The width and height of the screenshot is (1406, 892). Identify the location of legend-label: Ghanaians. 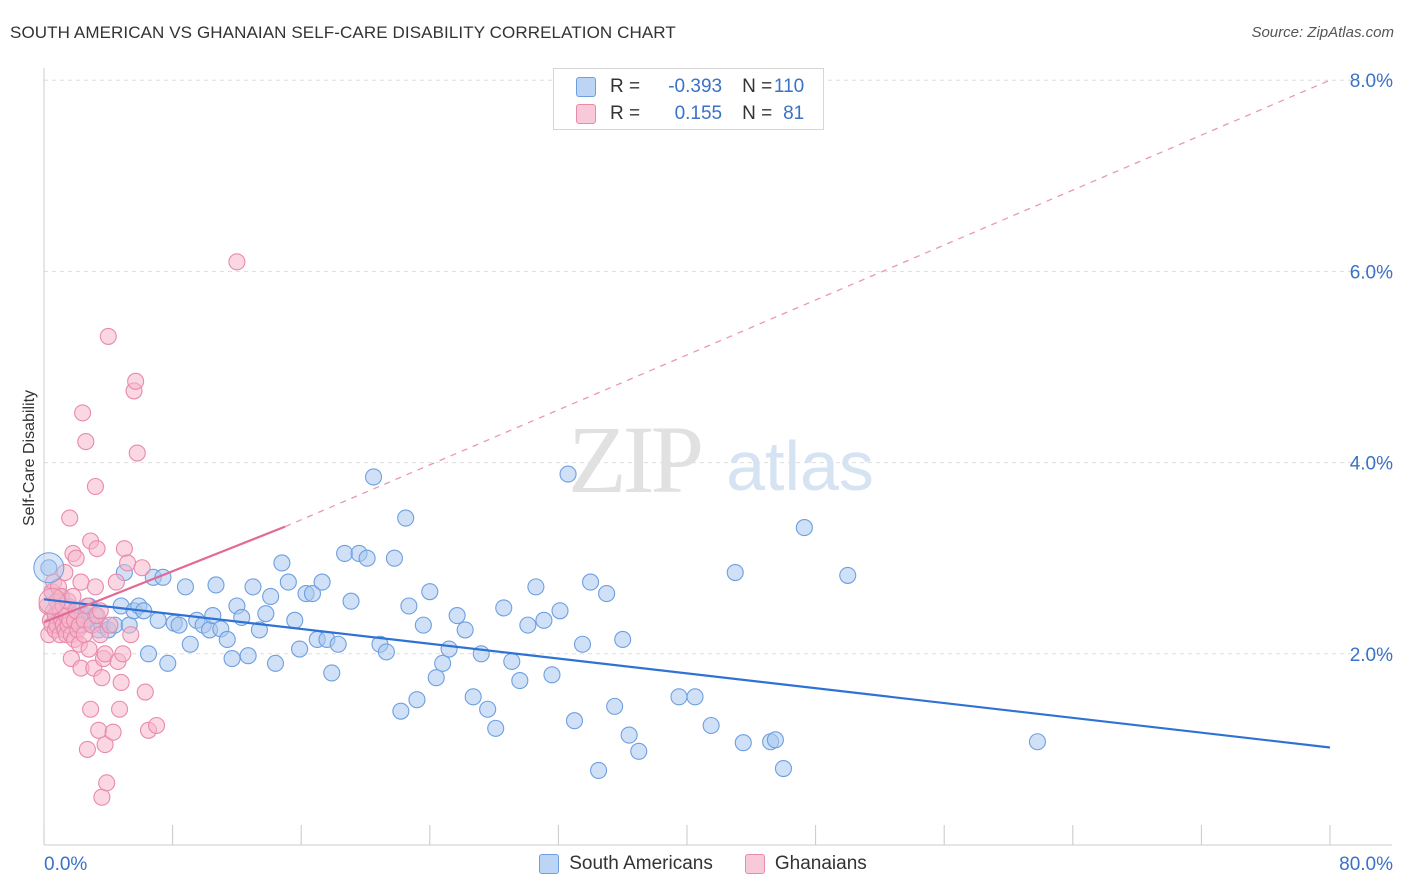
(820, 863).